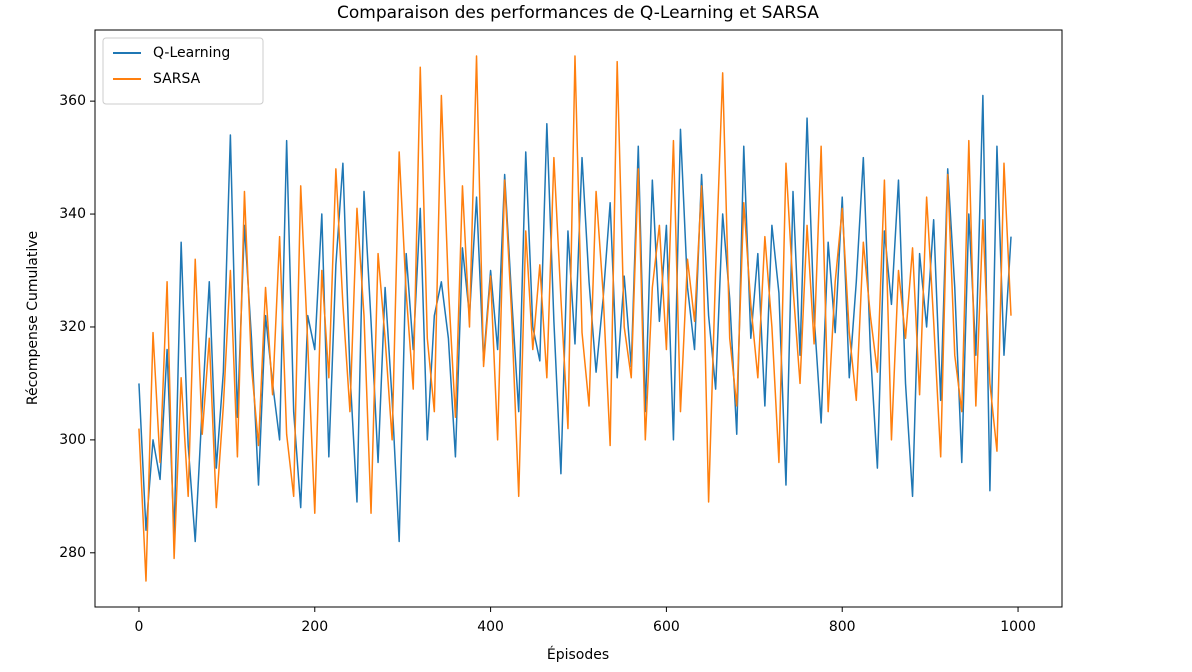 The width and height of the screenshot is (1192, 672). I want to click on legend-box, so click(183, 71).